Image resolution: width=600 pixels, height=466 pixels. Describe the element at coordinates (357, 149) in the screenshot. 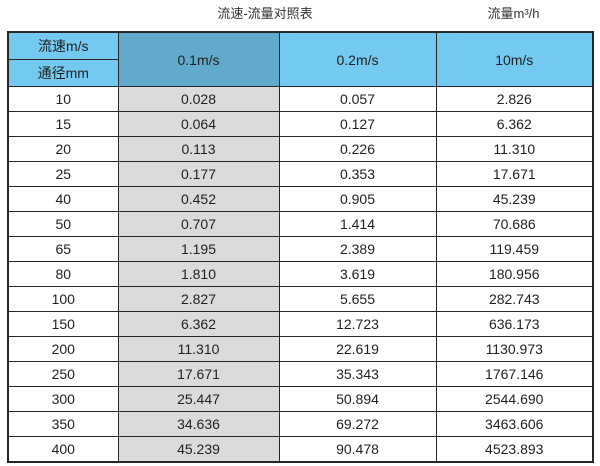

I see `flow-value-cell: 0.226` at that location.